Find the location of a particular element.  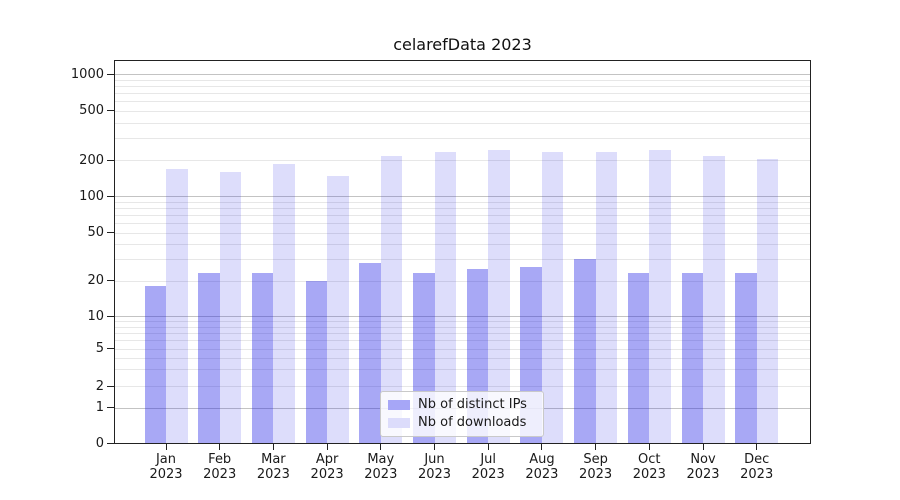

y-tick-label: 10 is located at coordinates (95, 316).